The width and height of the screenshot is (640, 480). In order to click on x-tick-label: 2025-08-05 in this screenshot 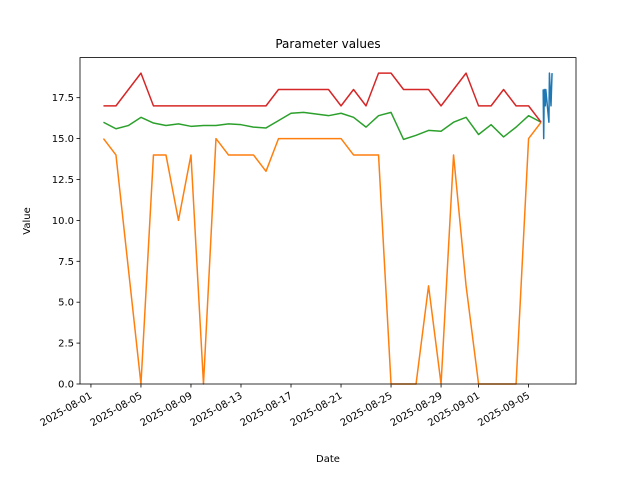, I will do `click(117, 410)`.